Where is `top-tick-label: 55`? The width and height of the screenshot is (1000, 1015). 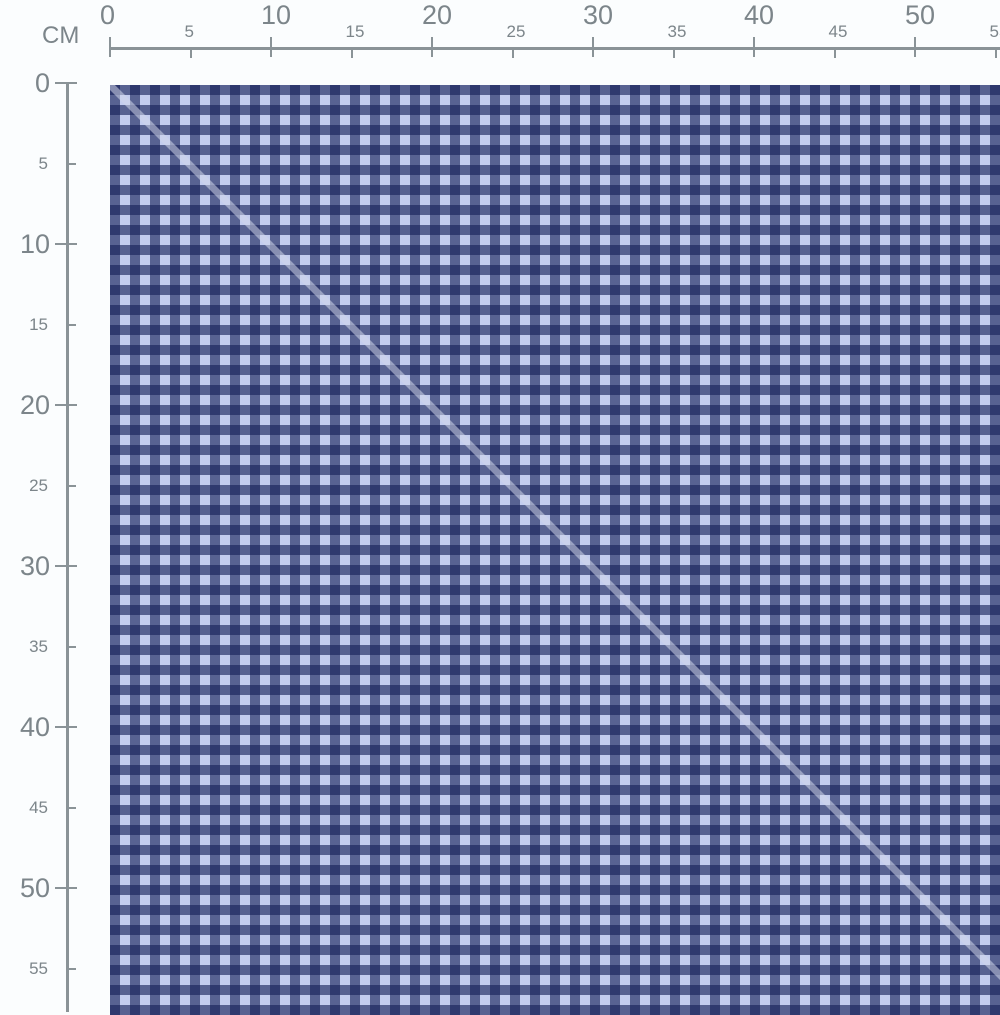 top-tick-label: 55 is located at coordinates (995, 32).